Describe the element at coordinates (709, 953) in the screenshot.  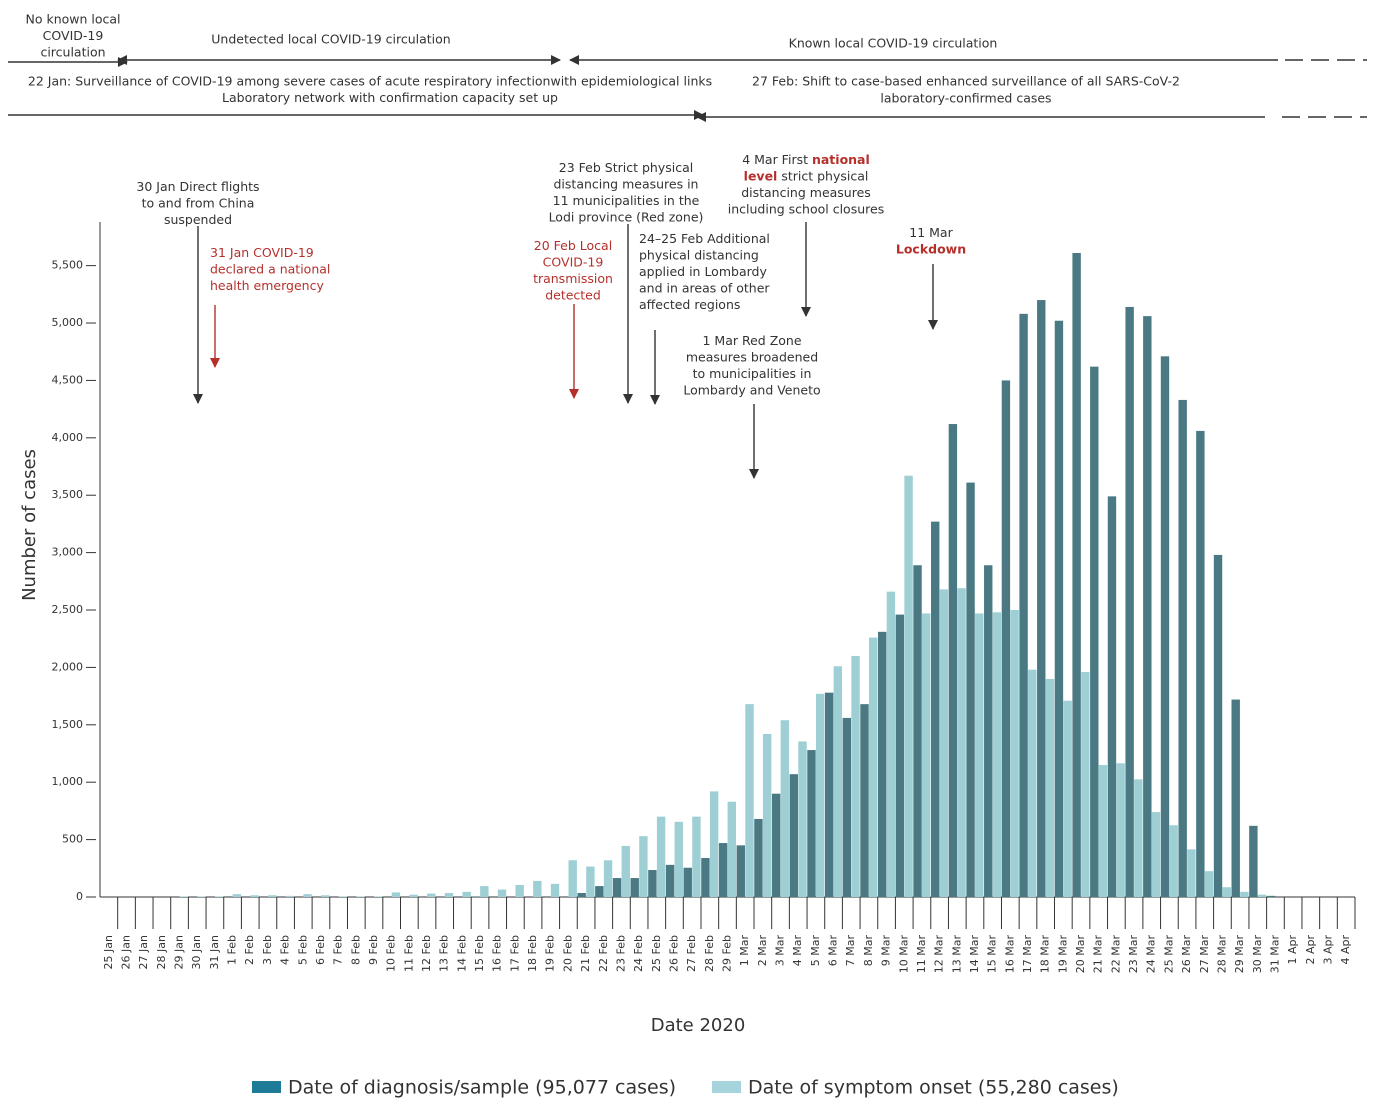
I see `x-tick-label: 28 Feb` at that location.